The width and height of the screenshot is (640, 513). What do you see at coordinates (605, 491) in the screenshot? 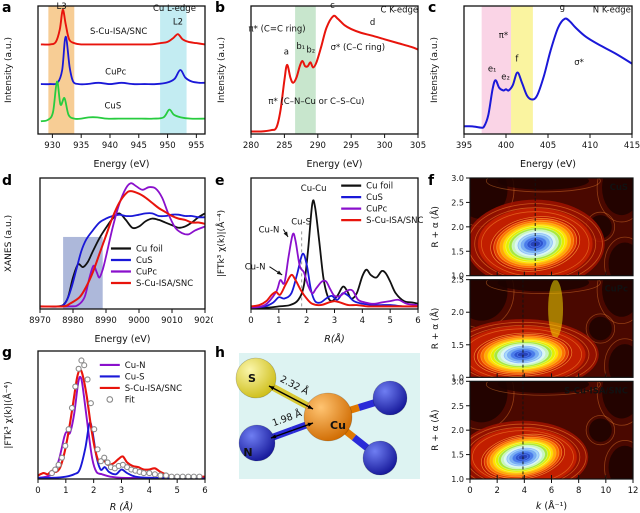
I see `x-tick-label: 10` at bounding box center [605, 491].